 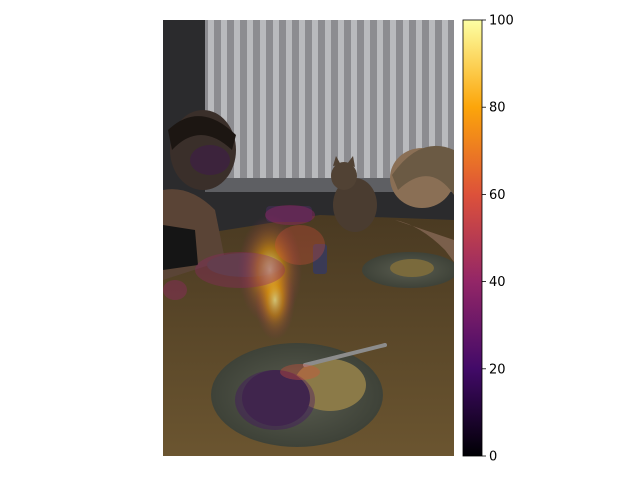 I want to click on colorbar-tick-label: 80, so click(x=497, y=108).